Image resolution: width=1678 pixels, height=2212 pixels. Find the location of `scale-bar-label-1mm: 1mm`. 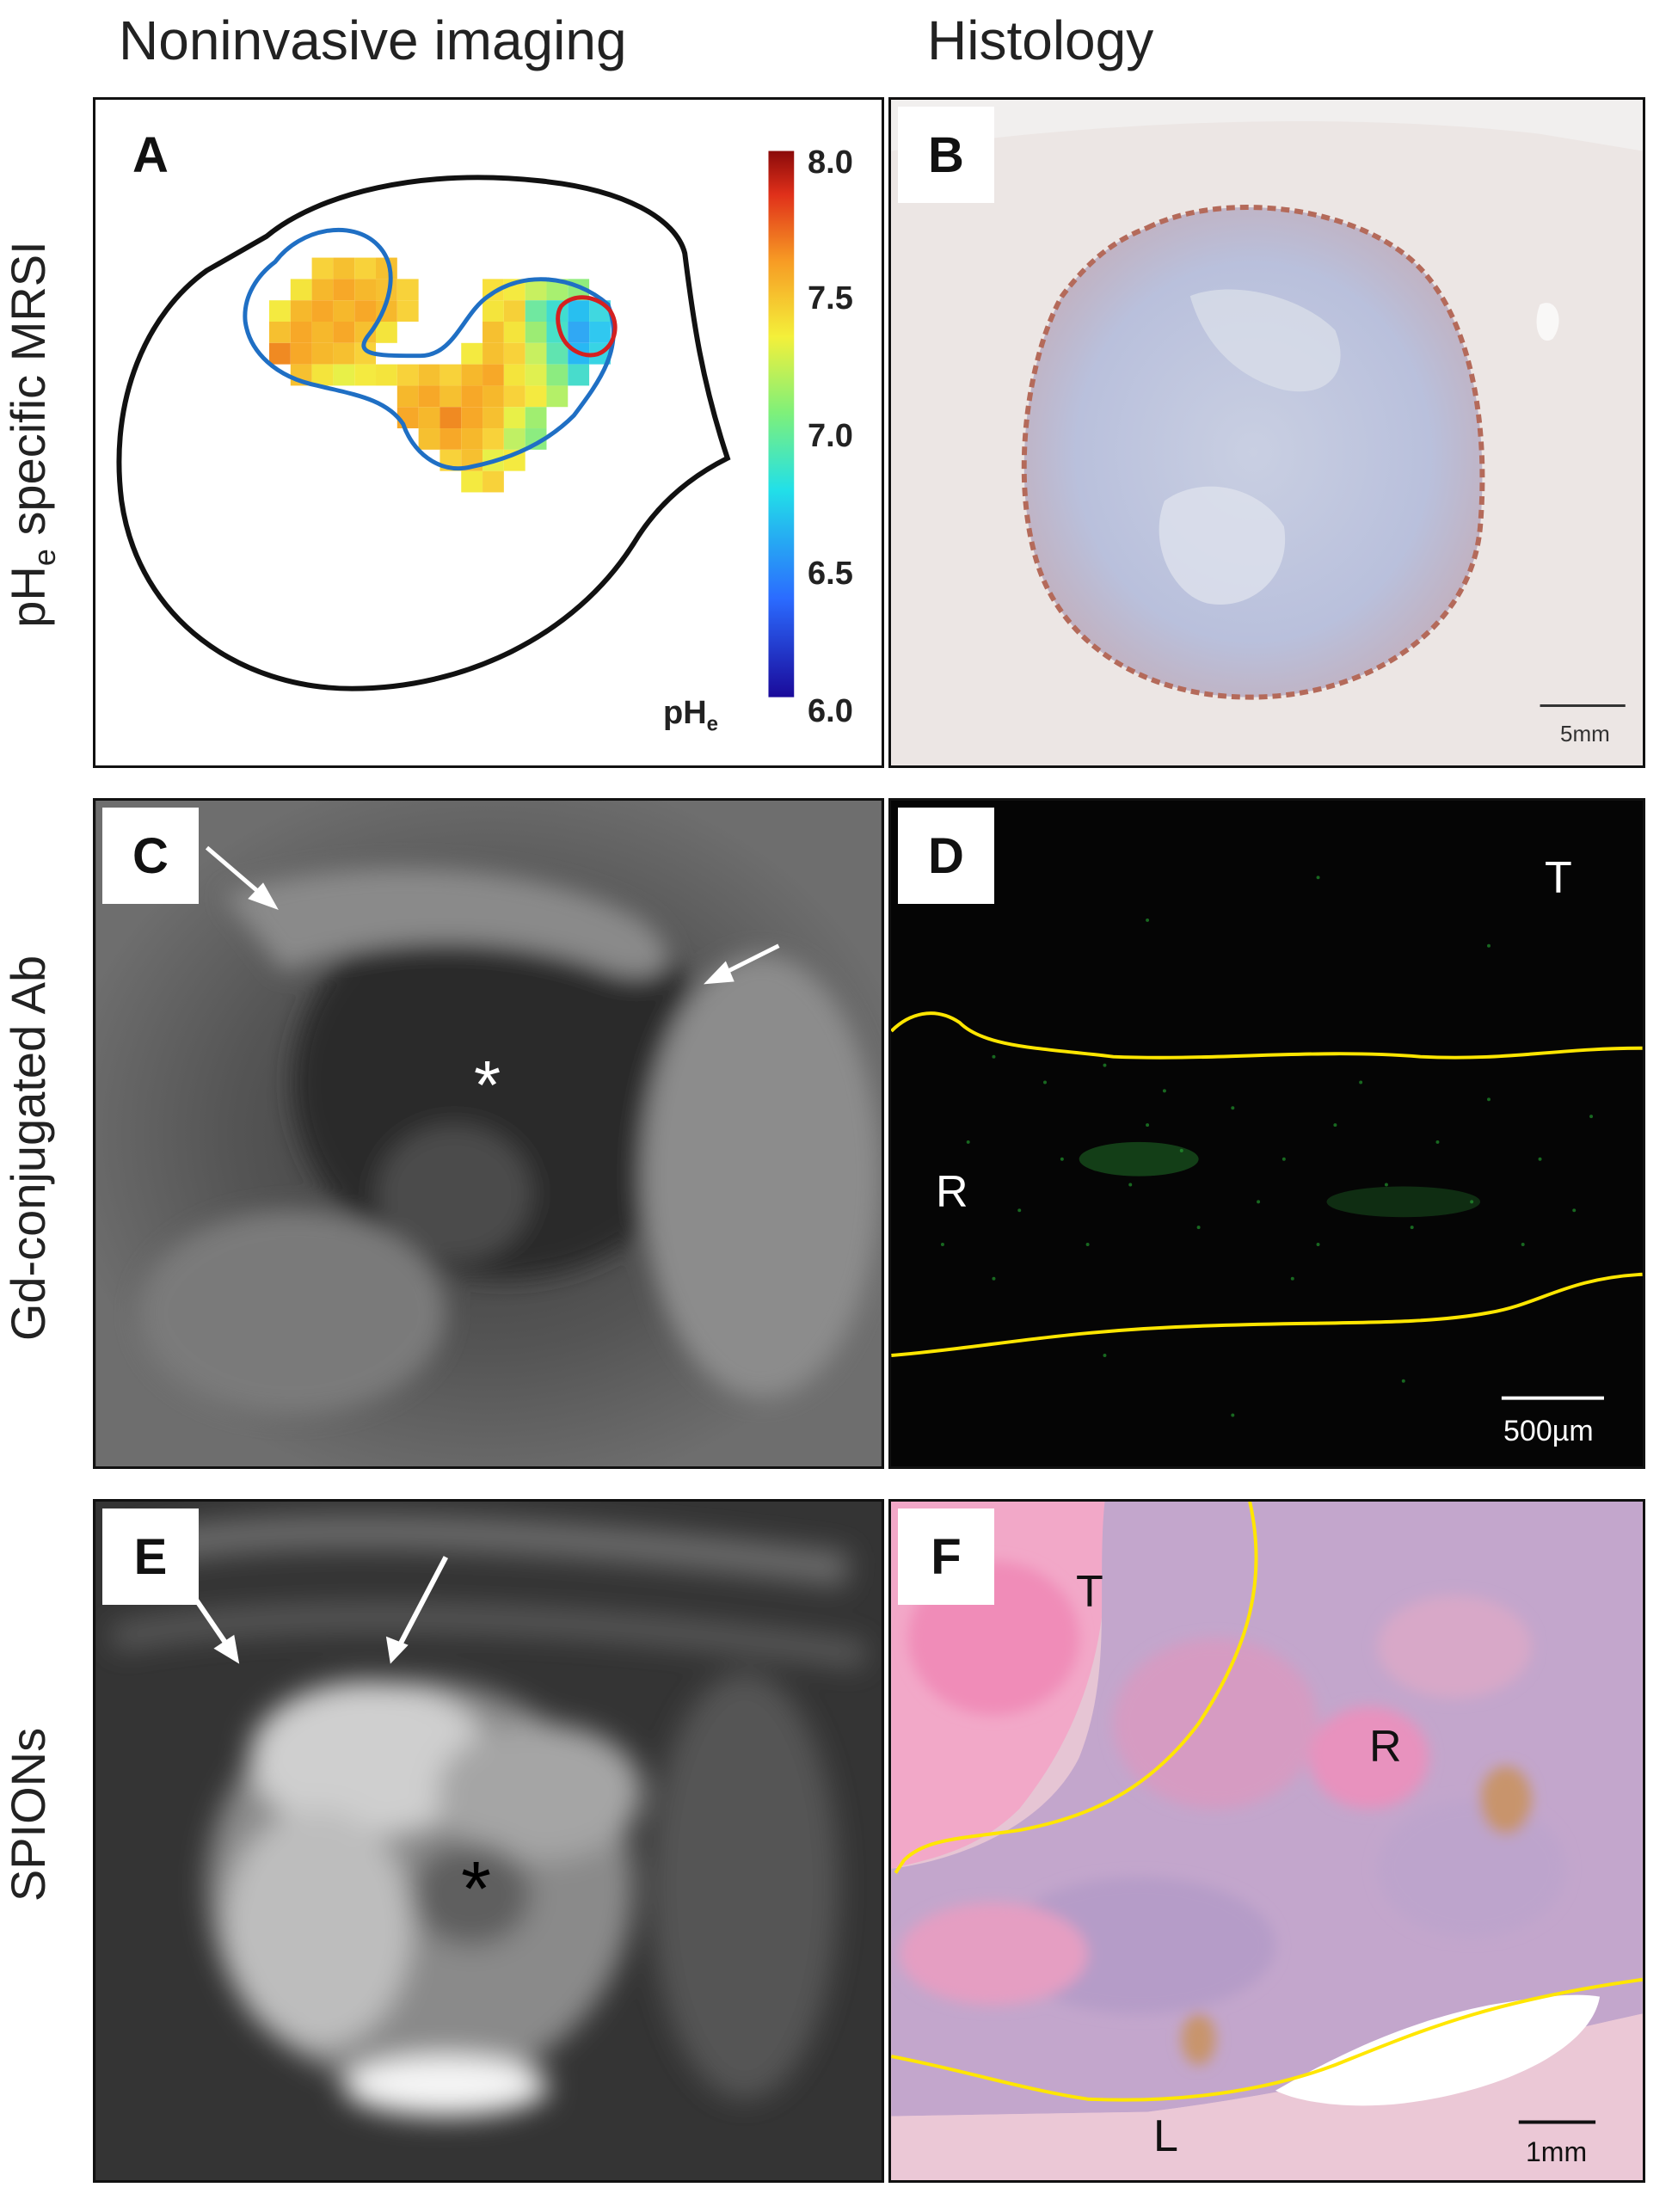

scale-bar-label-1mm: 1mm is located at coordinates (1557, 2151).